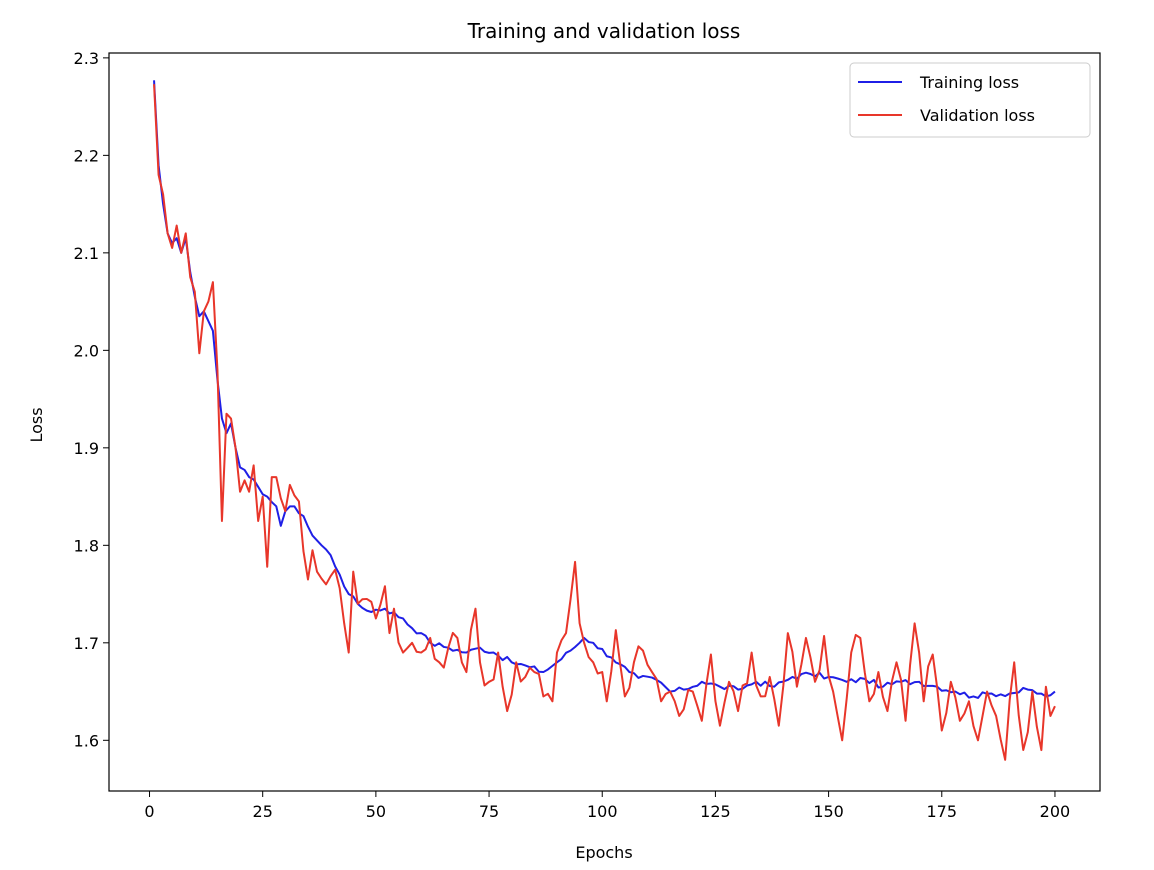  I want to click on x-tick-label: 25, so click(263, 811).